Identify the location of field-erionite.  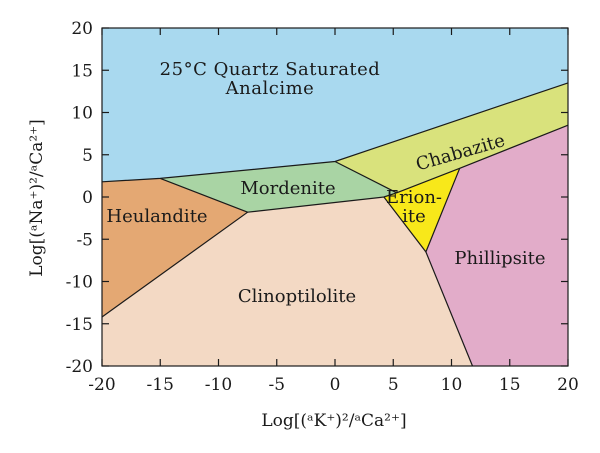
(421, 210).